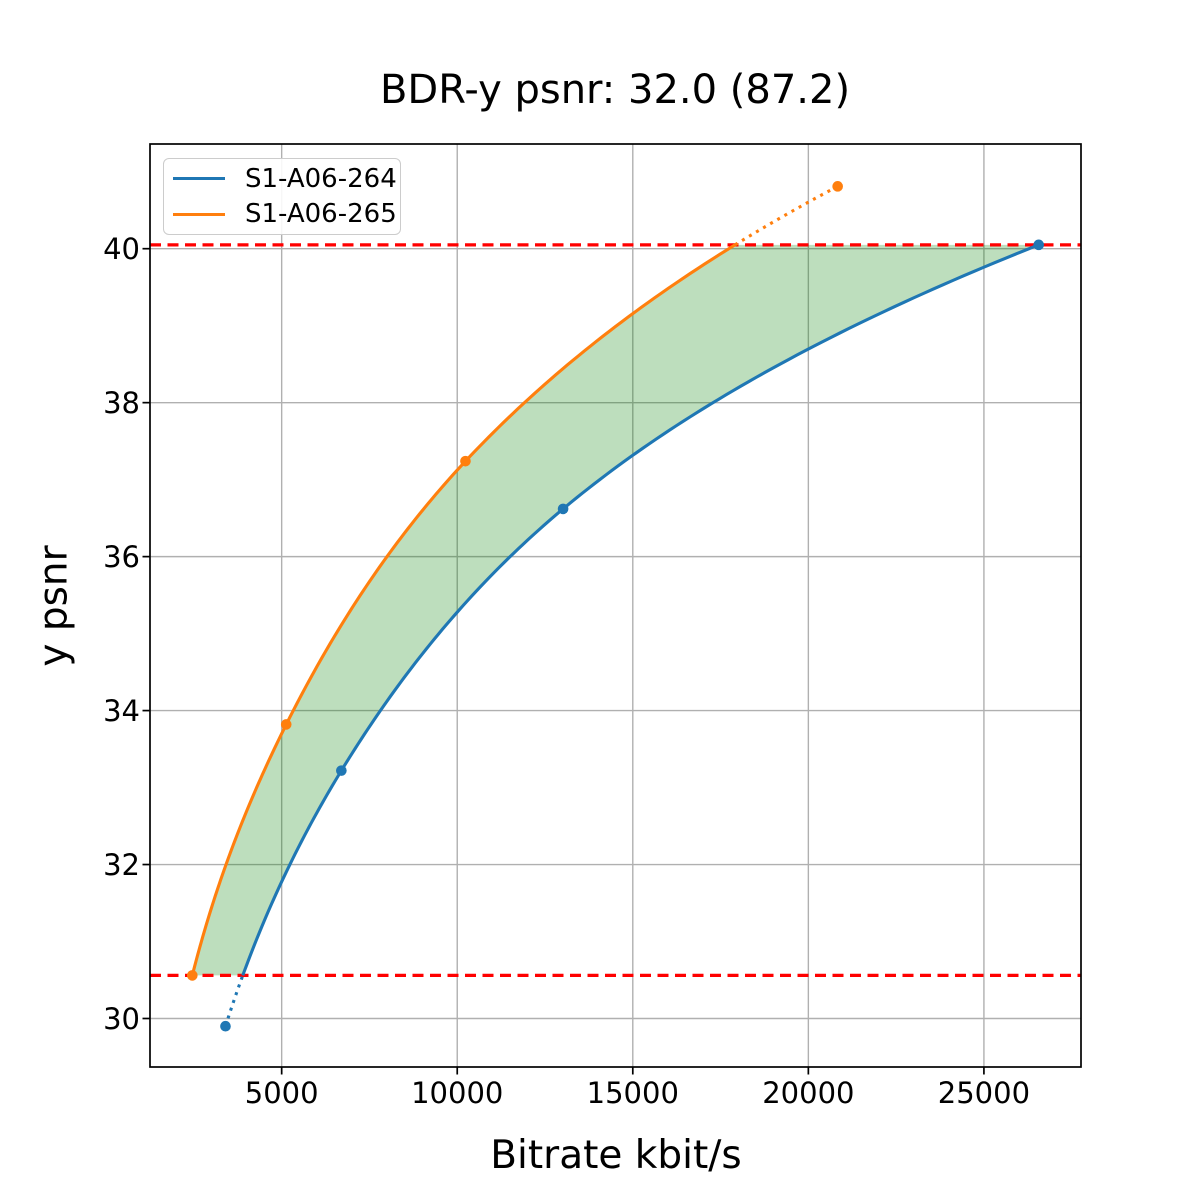 The height and width of the screenshot is (1200, 1200). Describe the element at coordinates (321, 214) in the screenshot. I see `legend-label: S1-A06-265` at that location.